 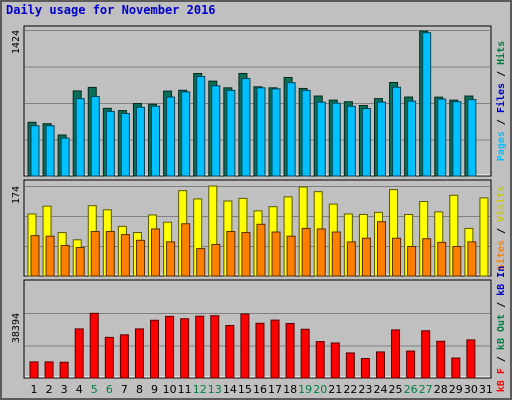 I want to click on x-tick-label: 1, so click(x=34, y=389).